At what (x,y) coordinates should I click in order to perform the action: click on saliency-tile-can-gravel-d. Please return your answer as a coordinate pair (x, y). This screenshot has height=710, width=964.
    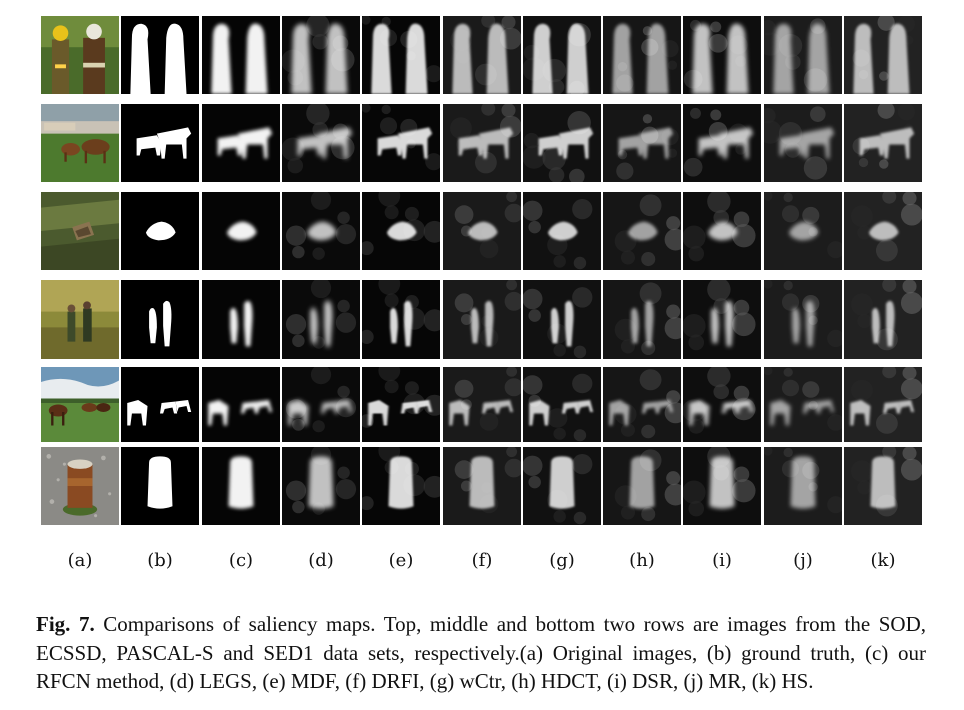
    Looking at the image, I should click on (321, 486).